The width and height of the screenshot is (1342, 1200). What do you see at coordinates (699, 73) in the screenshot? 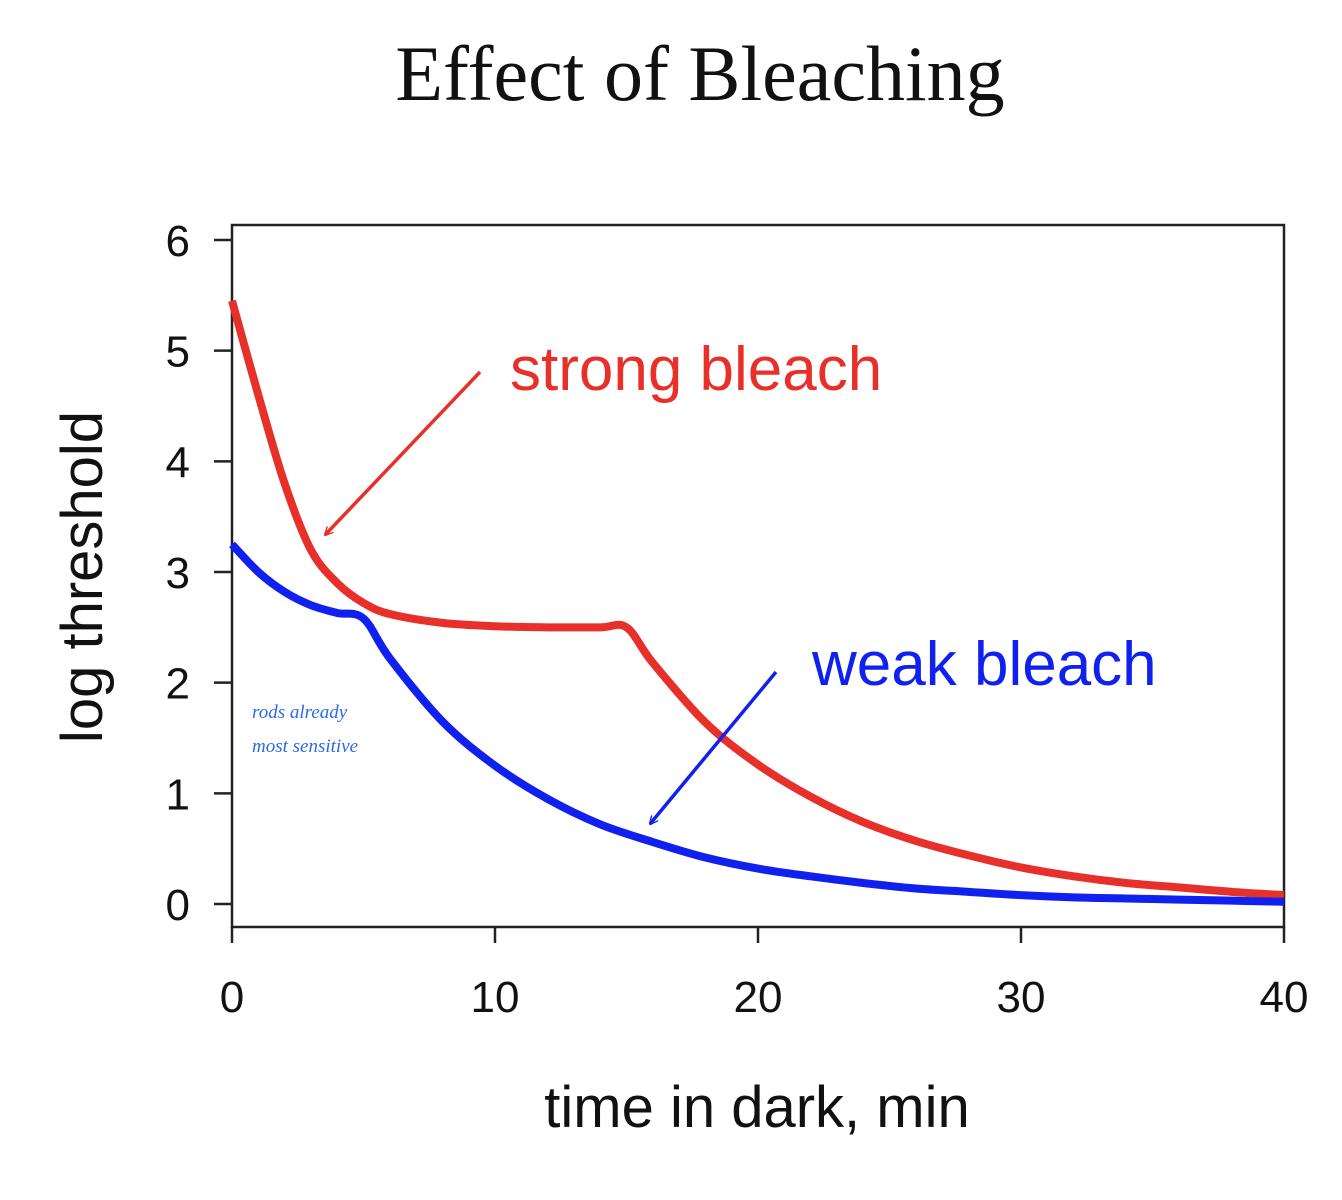
I see `chart-title: Effect of Bleaching` at bounding box center [699, 73].